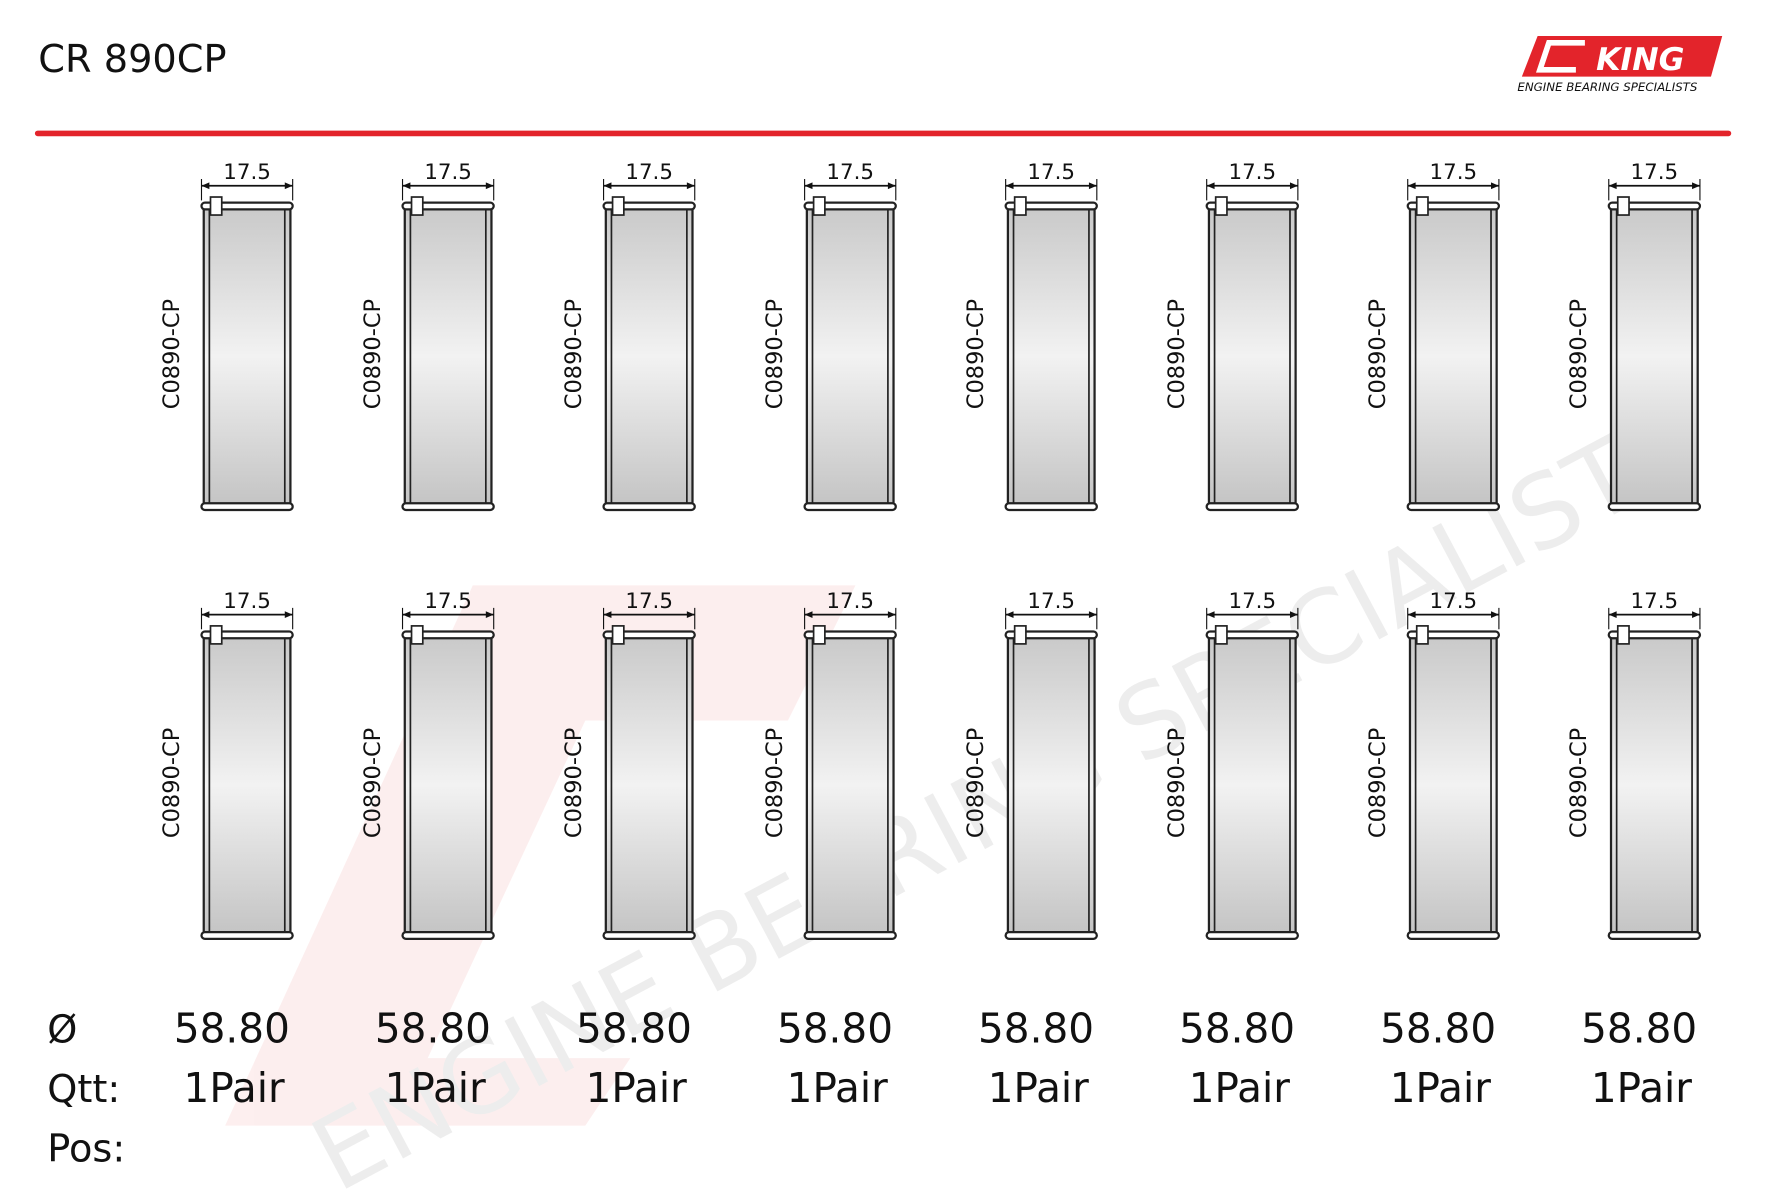 Image resolution: width=1765 pixels, height=1200 pixels. I want to click on header-rule, so click(883, 133).